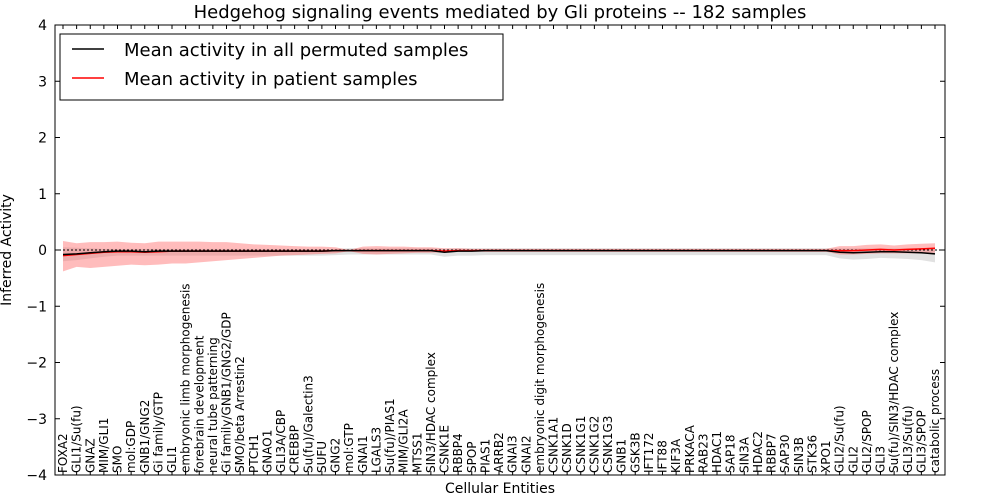  What do you see at coordinates (717, 452) in the screenshot?
I see `category-label-48: HDAC1` at bounding box center [717, 452].